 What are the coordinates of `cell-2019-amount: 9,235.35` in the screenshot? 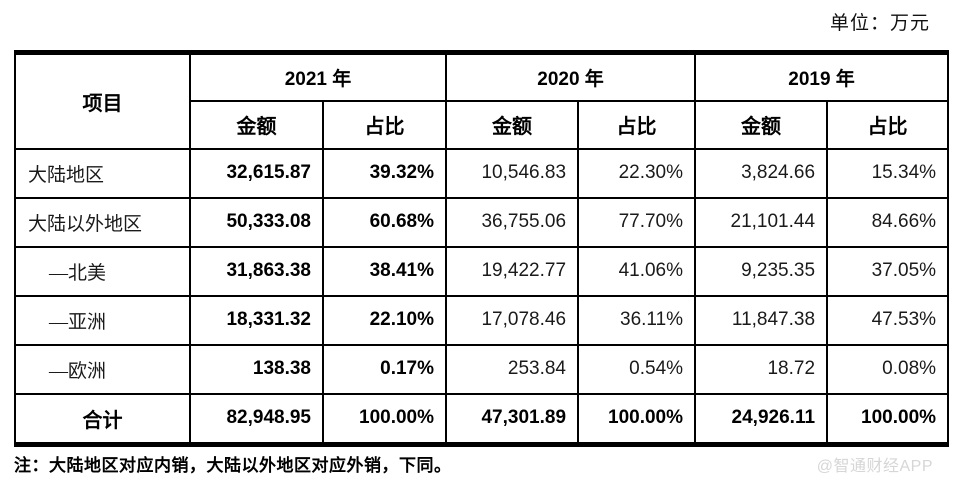 It's located at (761, 271).